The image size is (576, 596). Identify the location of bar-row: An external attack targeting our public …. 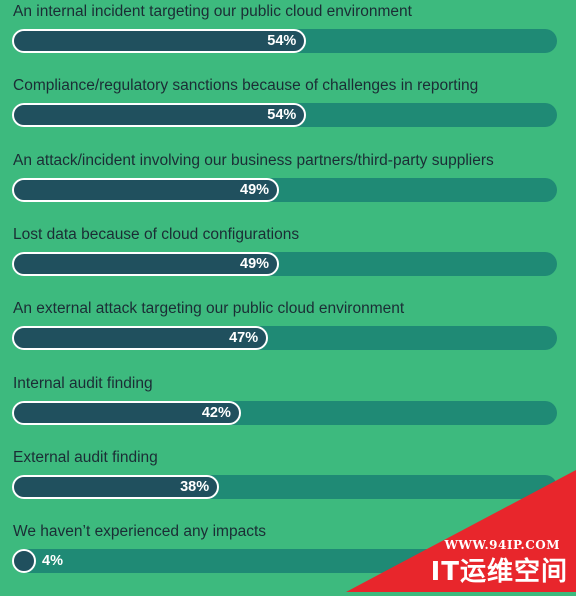
(285, 336).